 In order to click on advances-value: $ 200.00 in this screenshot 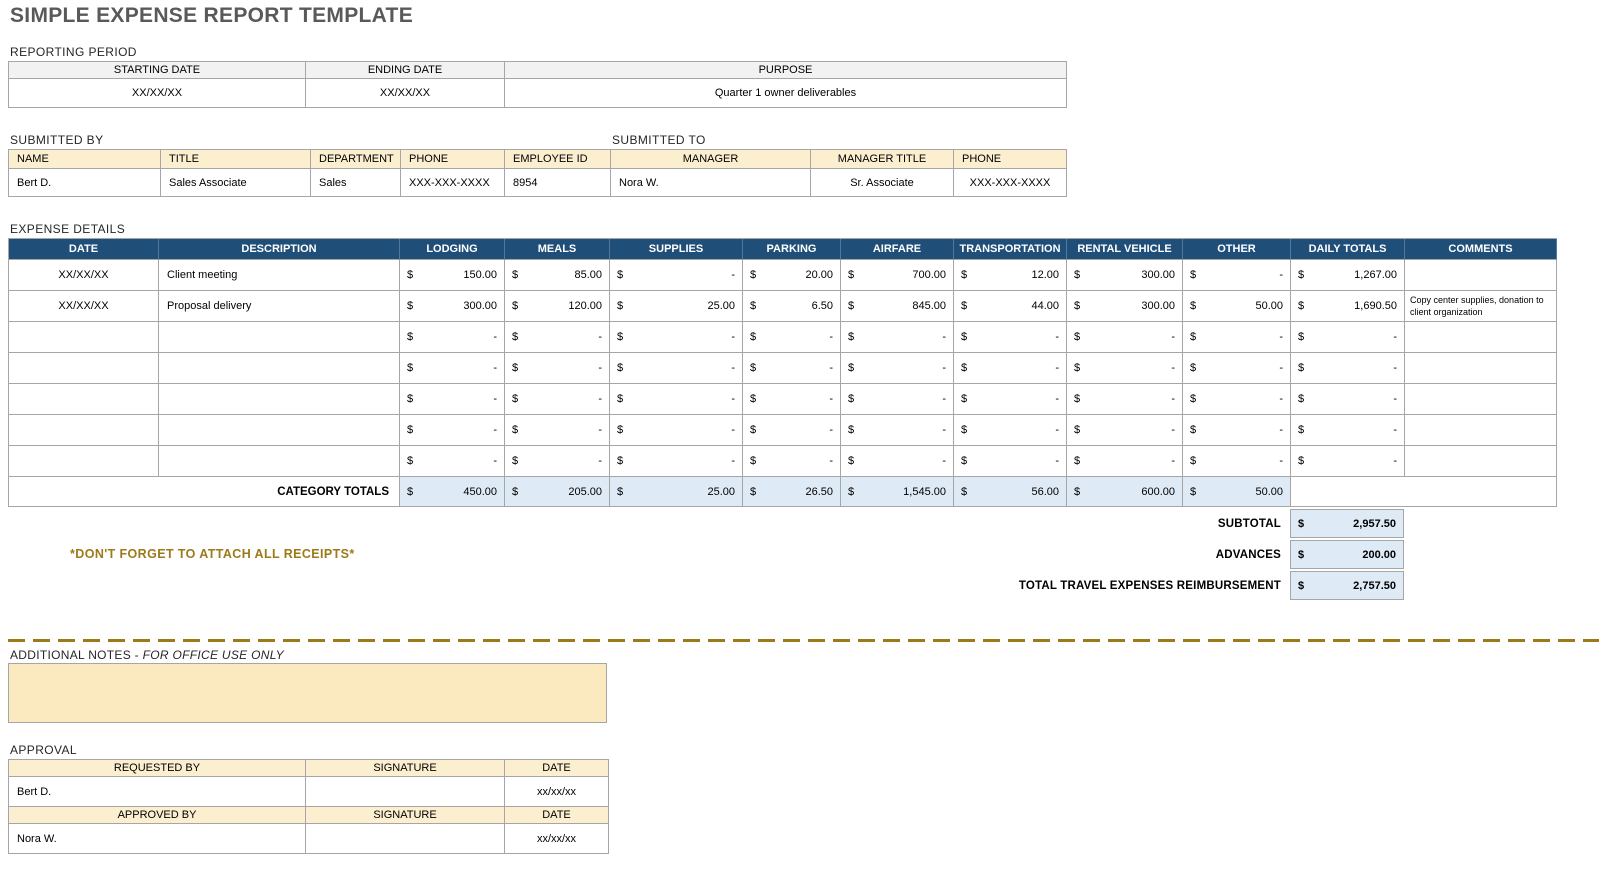, I will do `click(1347, 554)`.